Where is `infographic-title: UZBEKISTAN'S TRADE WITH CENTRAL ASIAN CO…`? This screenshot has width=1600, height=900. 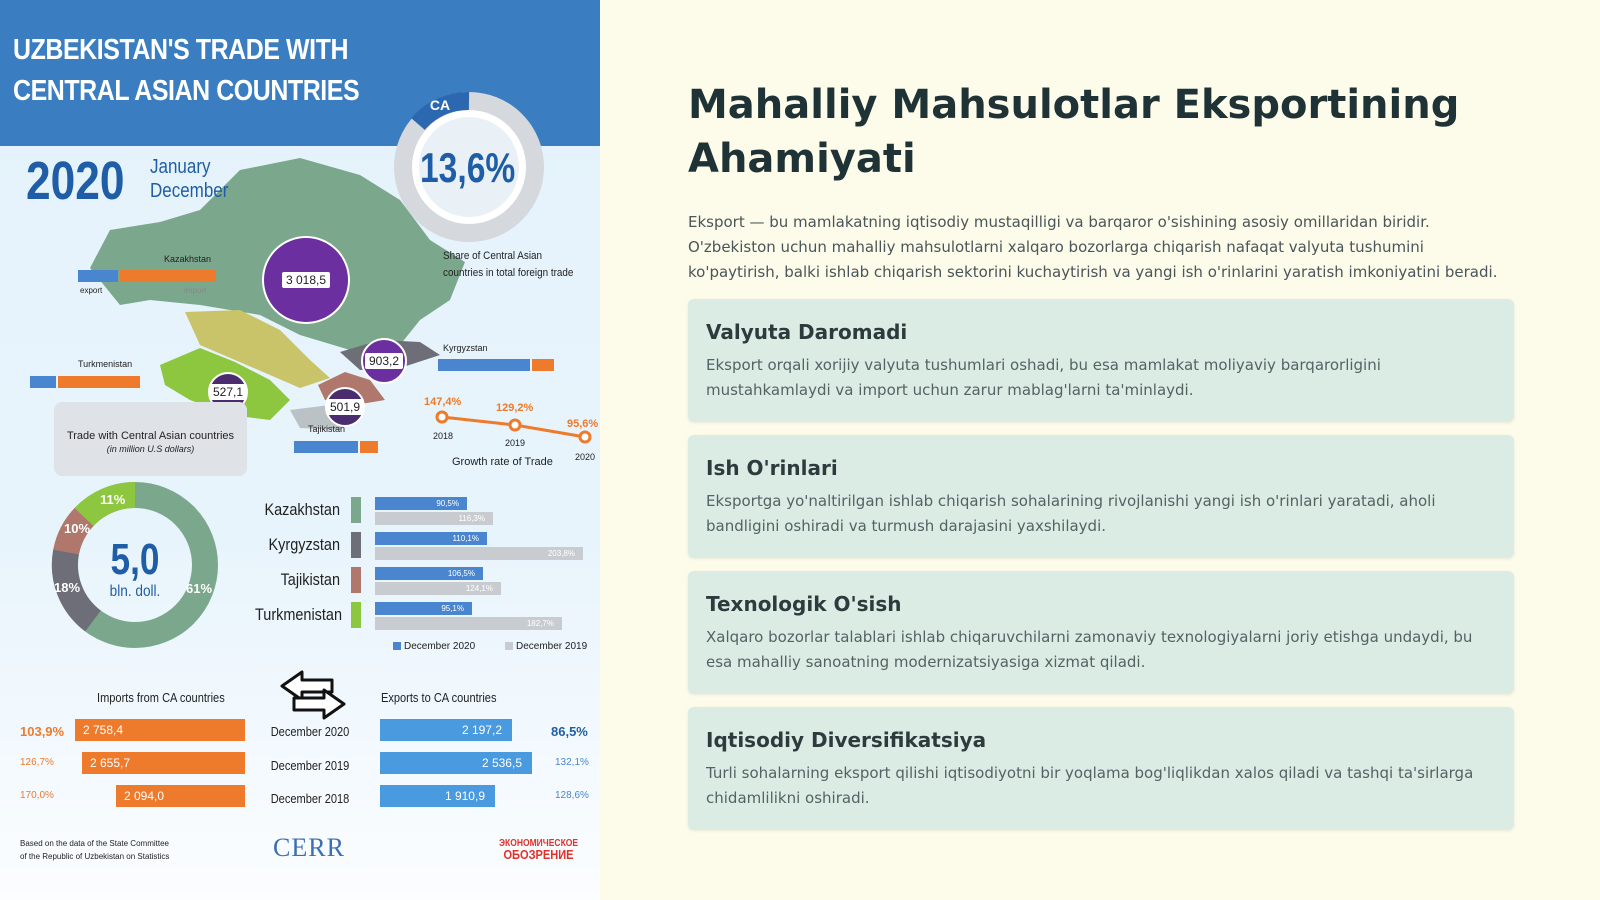 infographic-title: UZBEKISTAN'S TRADE WITH CENTRAL ASIAN CO… is located at coordinates (186, 70).